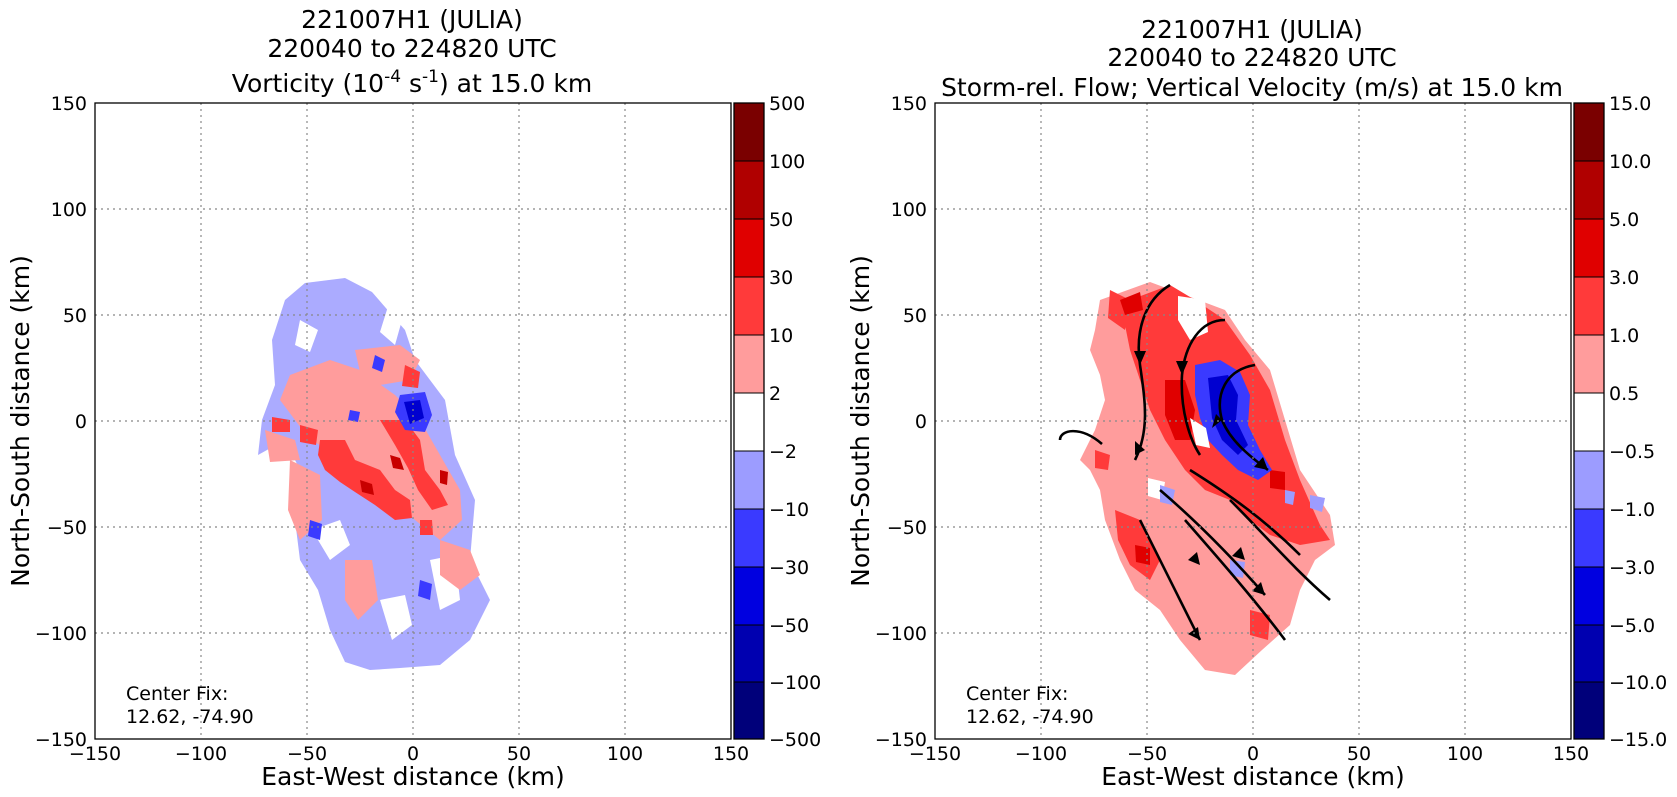  What do you see at coordinates (787, 162) in the screenshot?
I see `vorticity-colorbar-label: 100` at bounding box center [787, 162].